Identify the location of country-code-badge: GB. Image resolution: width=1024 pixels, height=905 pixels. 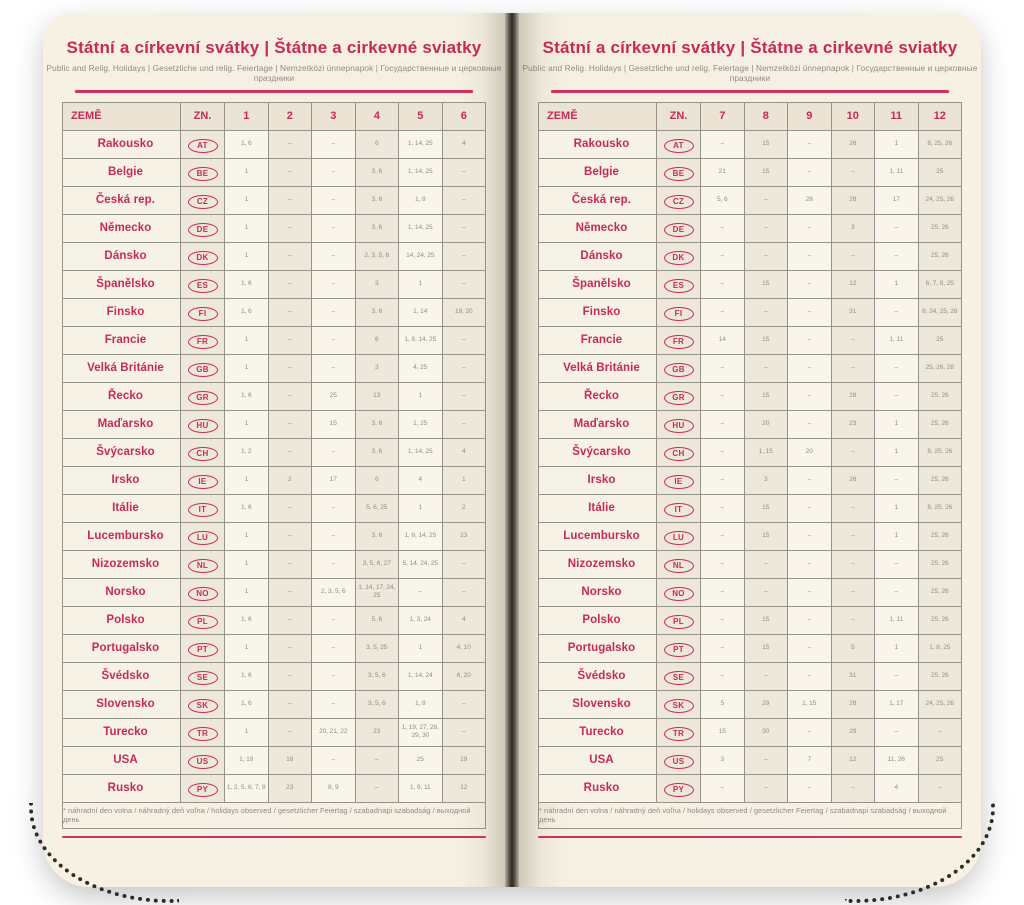
(202, 370).